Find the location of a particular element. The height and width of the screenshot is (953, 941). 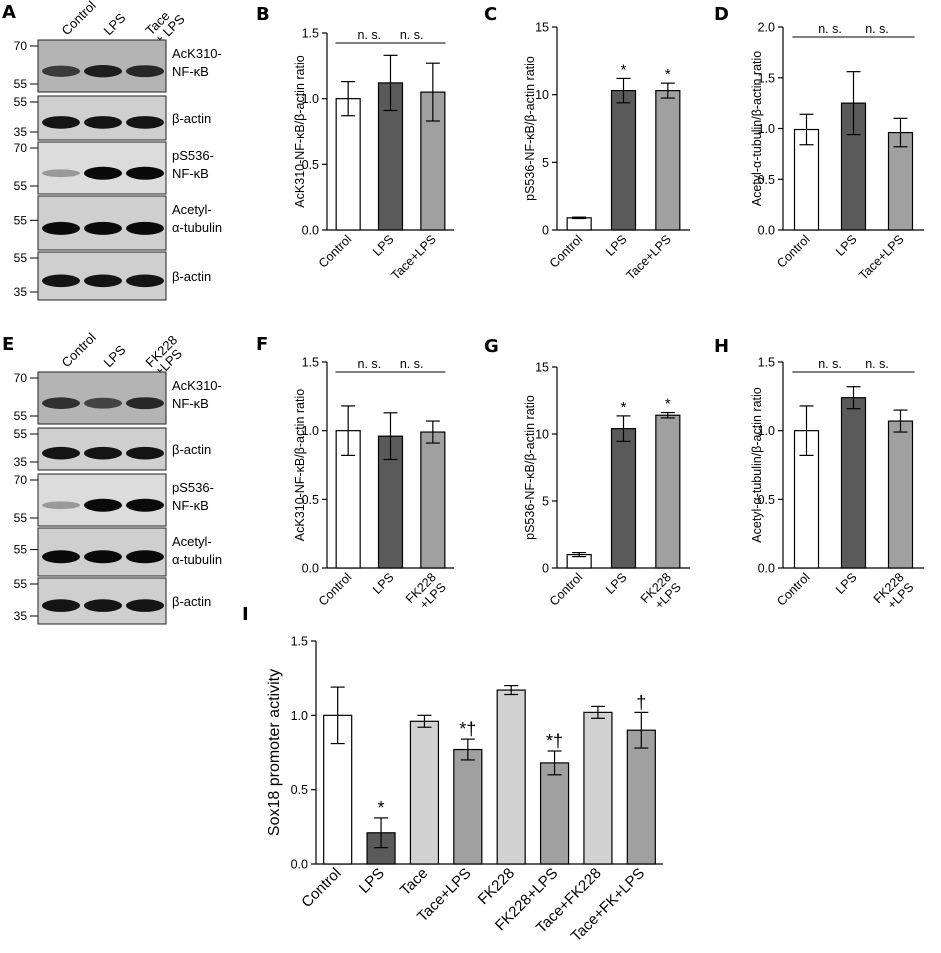

y-tick-label: 1.0 is located at coordinates (766, 431).